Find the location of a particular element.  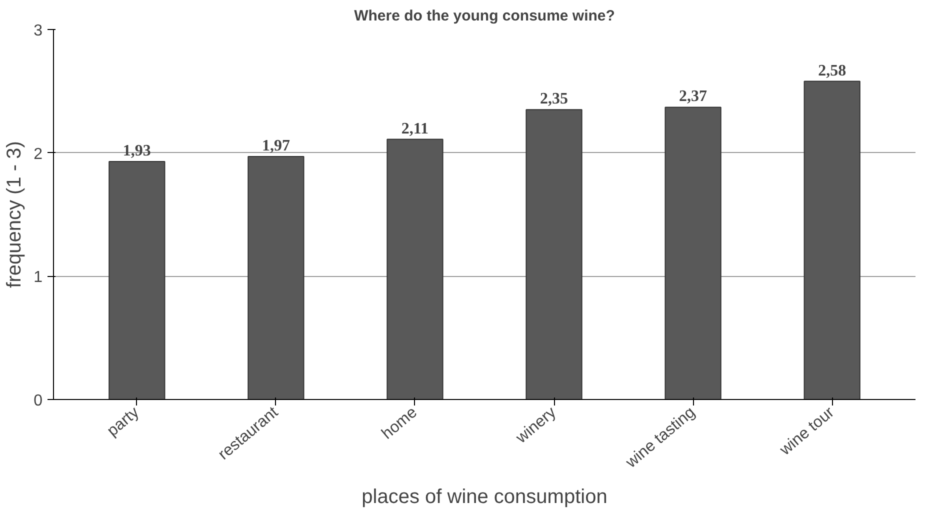

y-tick-label: 1 is located at coordinates (38, 277).